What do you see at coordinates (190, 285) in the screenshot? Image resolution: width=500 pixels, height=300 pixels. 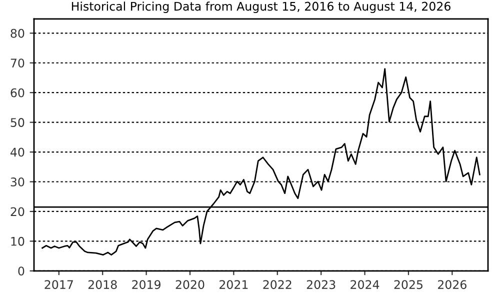 I see `x-tick-label: 2020` at bounding box center [190, 285].